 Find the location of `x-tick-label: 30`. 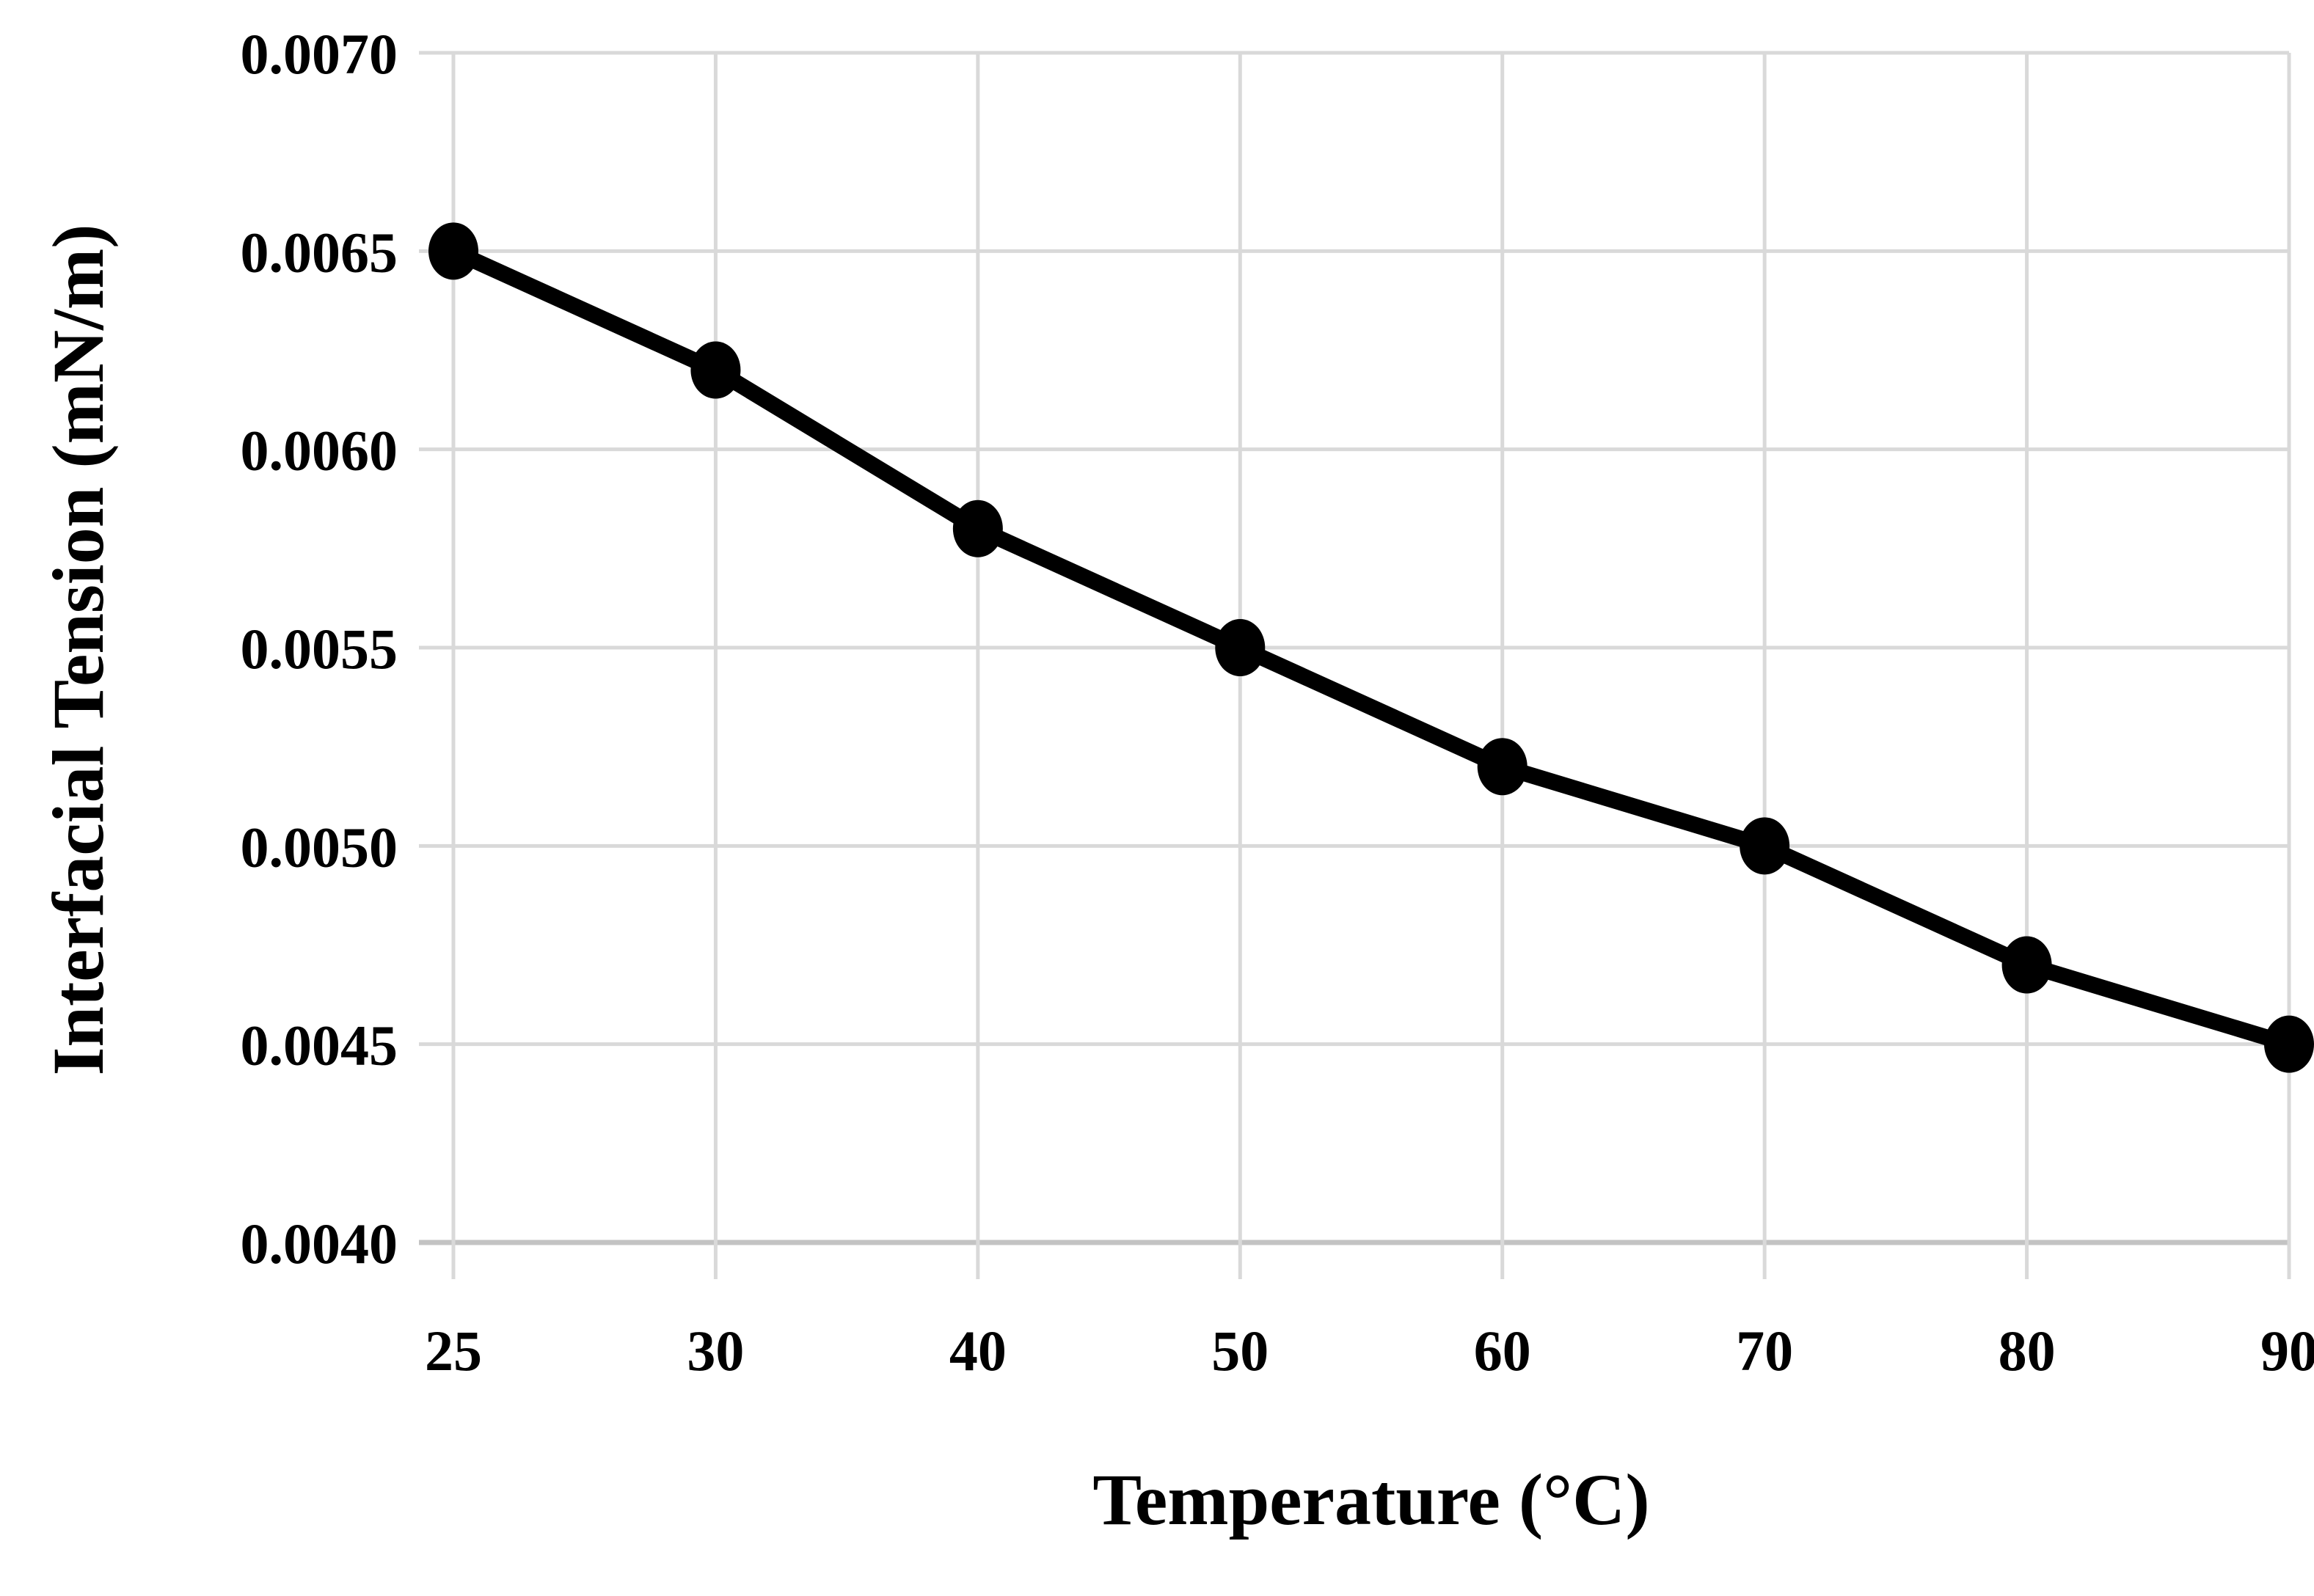

x-tick-label: 30 is located at coordinates (716, 1351).